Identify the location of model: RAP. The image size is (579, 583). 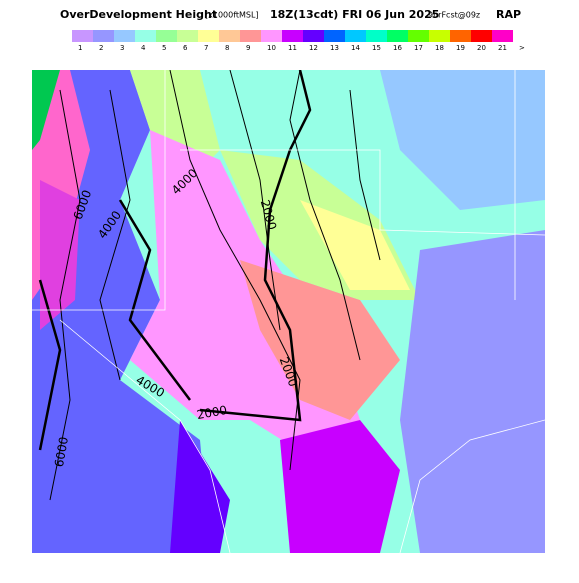
(508, 14).